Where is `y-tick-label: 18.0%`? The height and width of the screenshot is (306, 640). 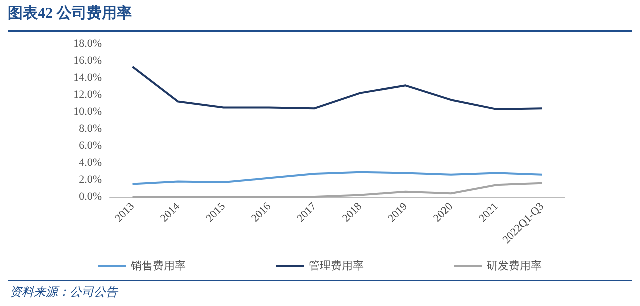 y-tick-label: 18.0% is located at coordinates (88, 44).